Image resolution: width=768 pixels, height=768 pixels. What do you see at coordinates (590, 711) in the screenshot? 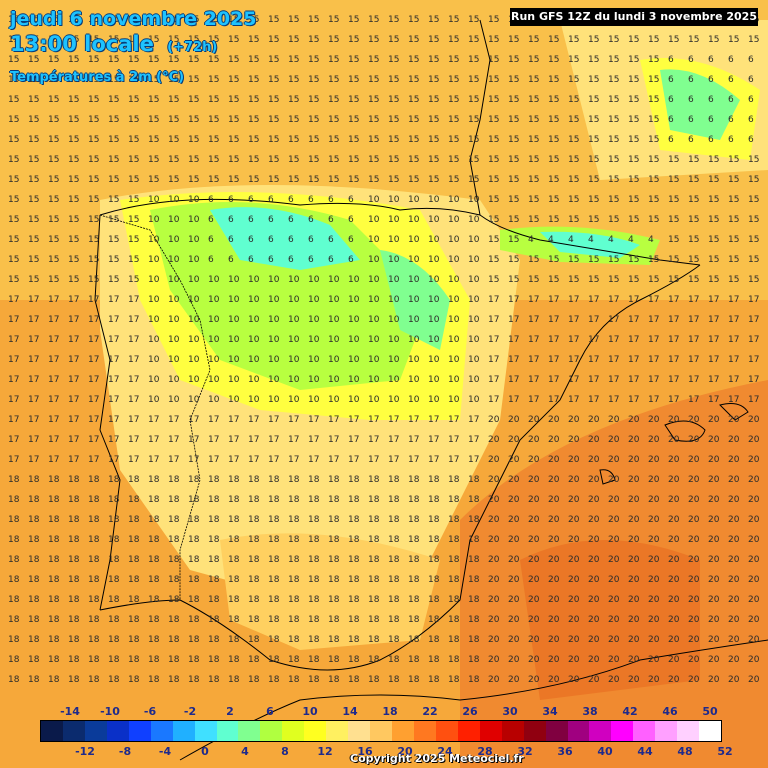
I see `legend-label-top: 38` at bounding box center [590, 711].